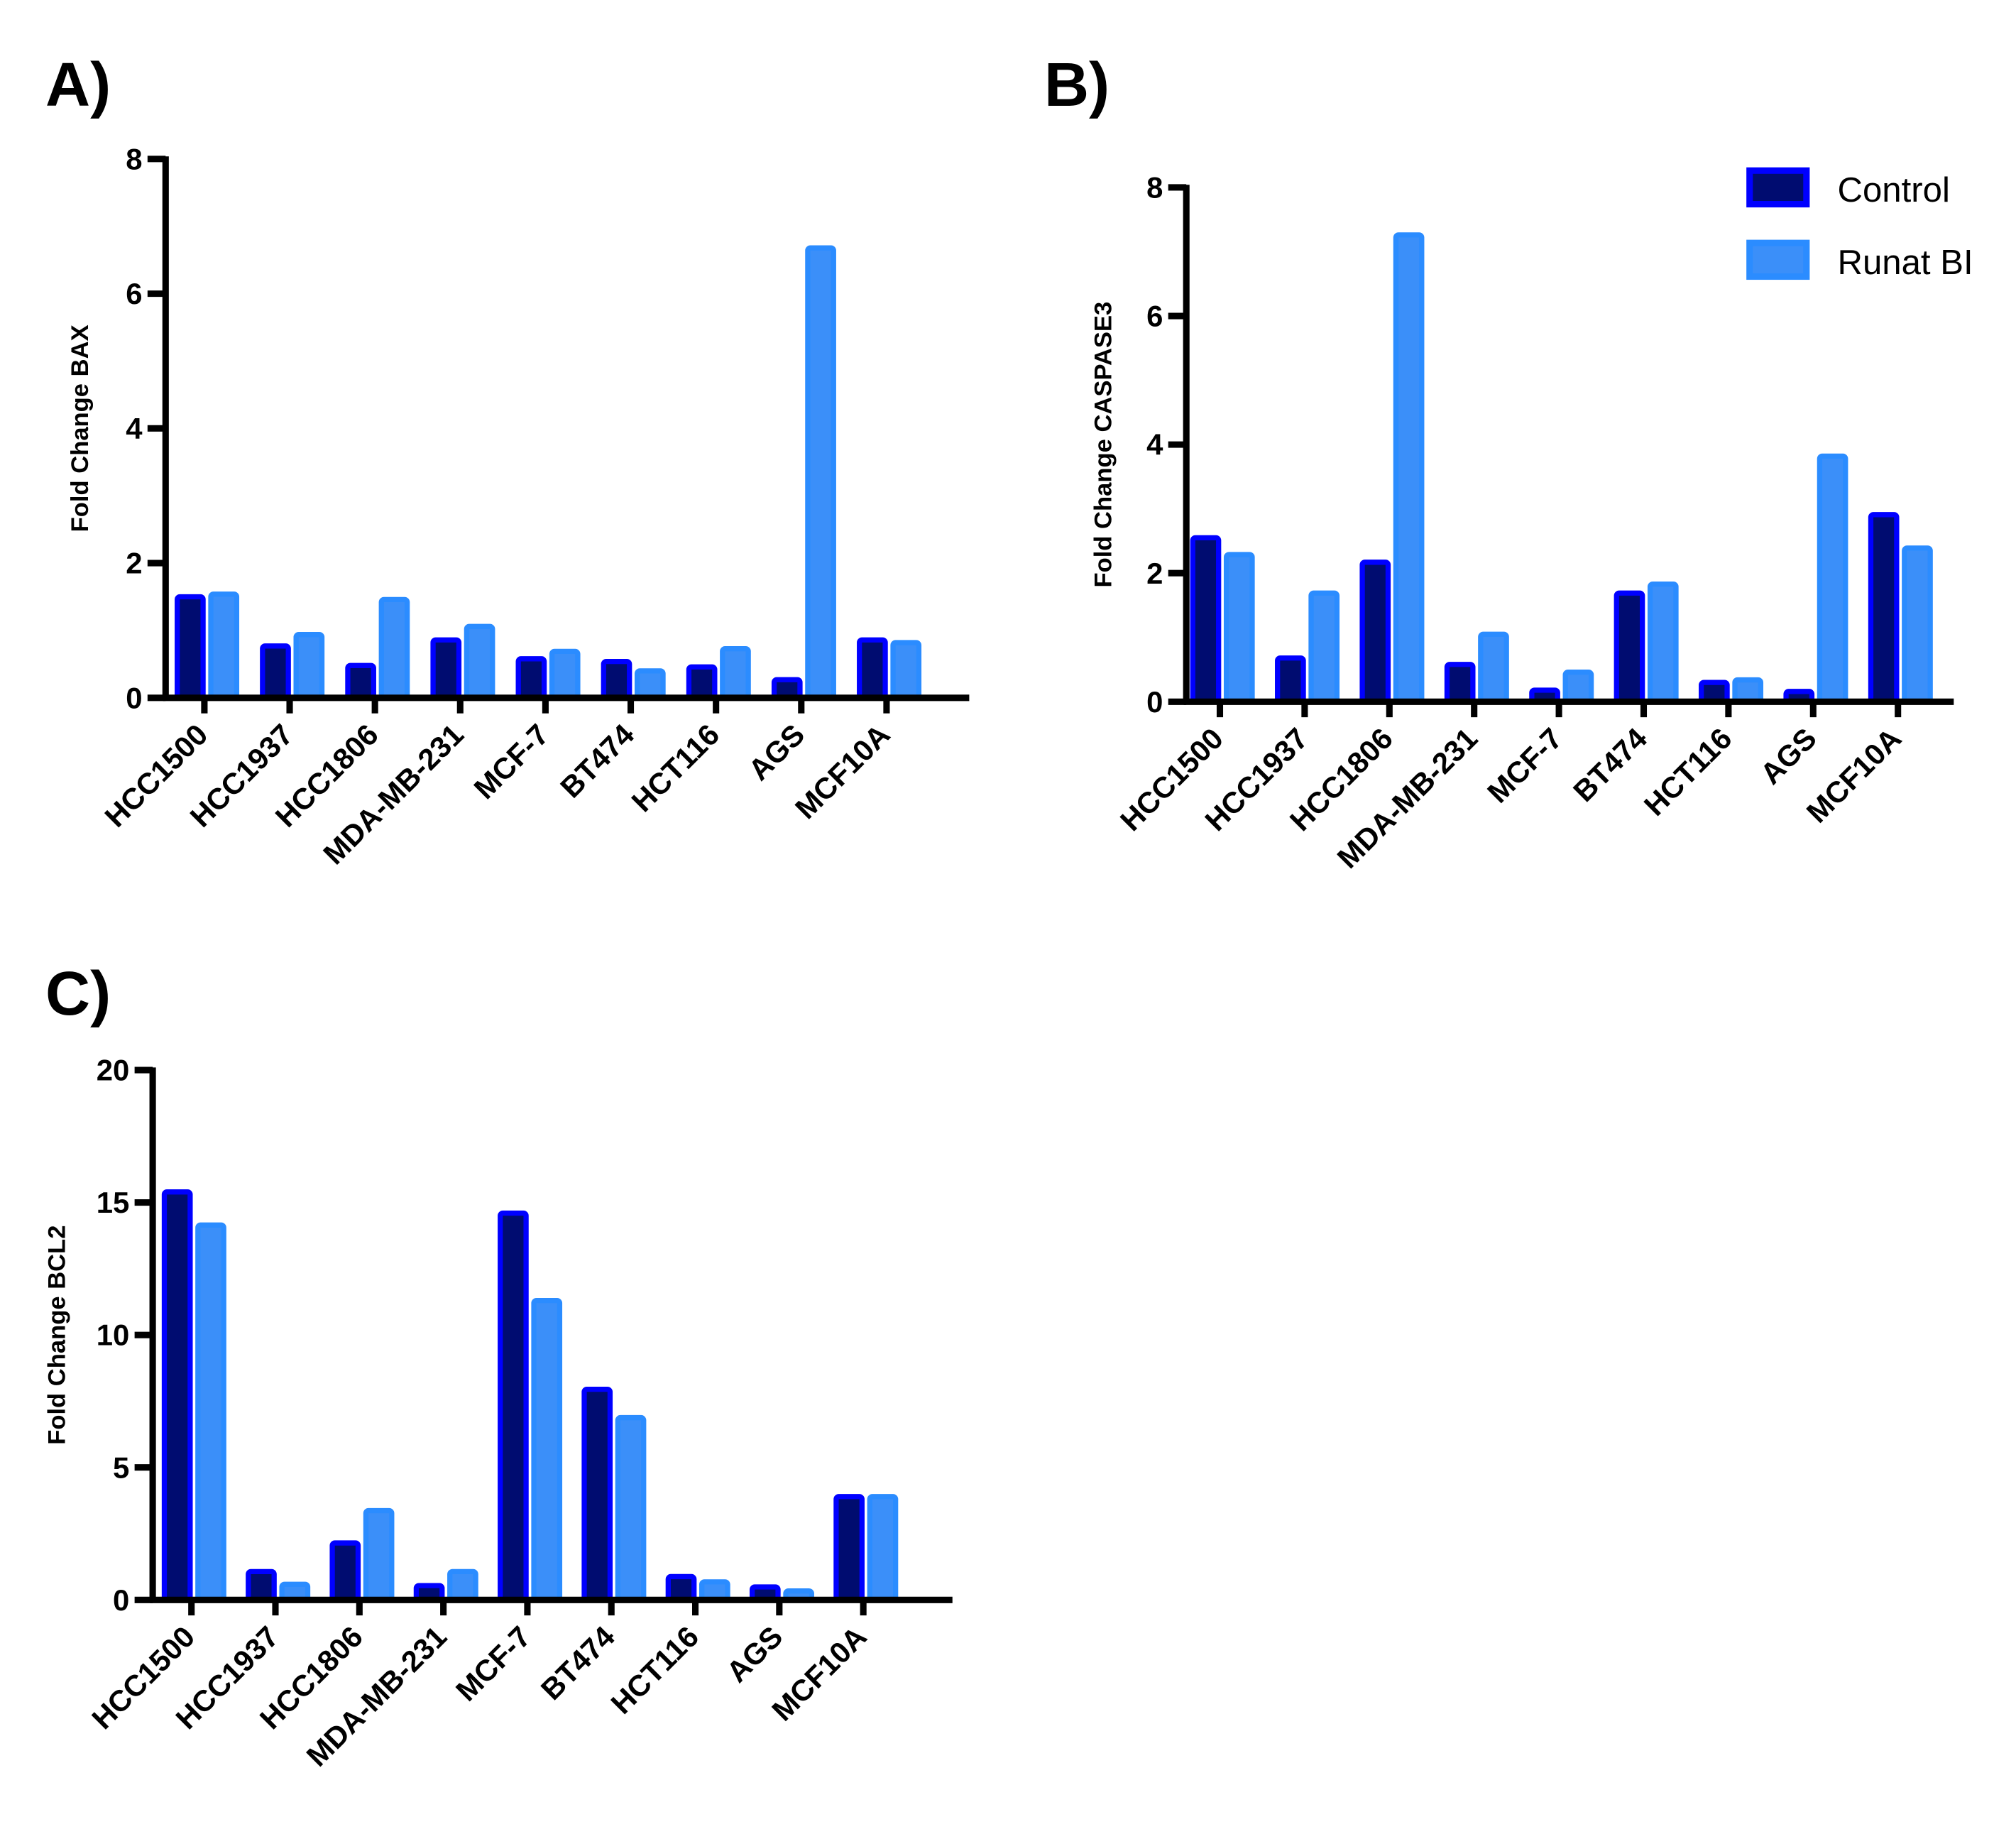 This screenshot has height=1839, width=2016. Describe the element at coordinates (1860, 224) in the screenshot. I see `legend: Control Runat BI` at that location.